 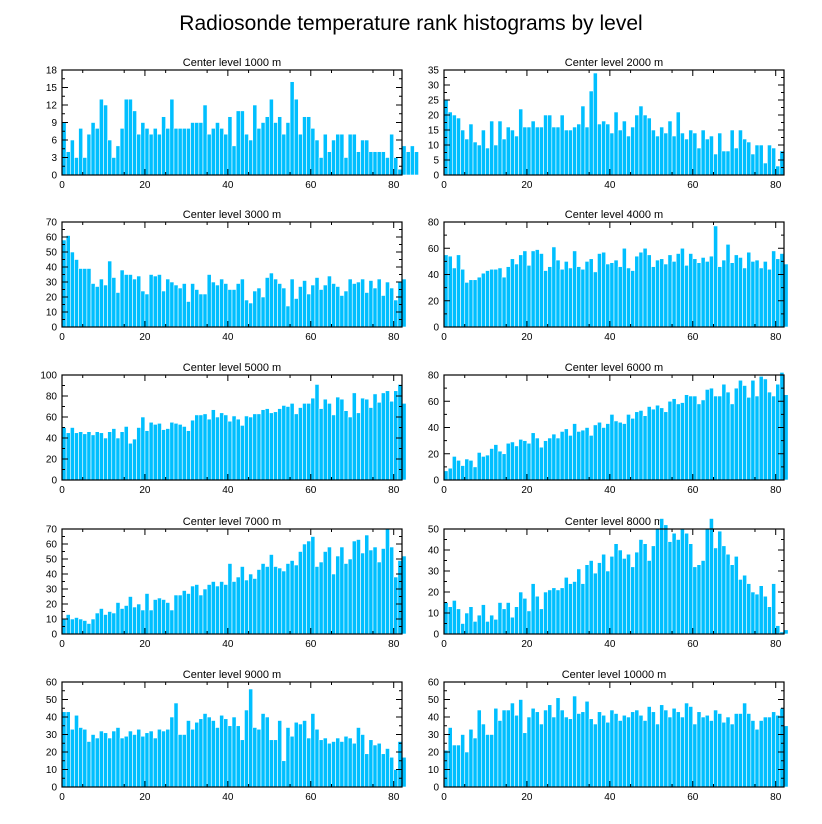 What do you see at coordinates (444, 797) in the screenshot?
I see `x-tick-label: 0` at bounding box center [444, 797].